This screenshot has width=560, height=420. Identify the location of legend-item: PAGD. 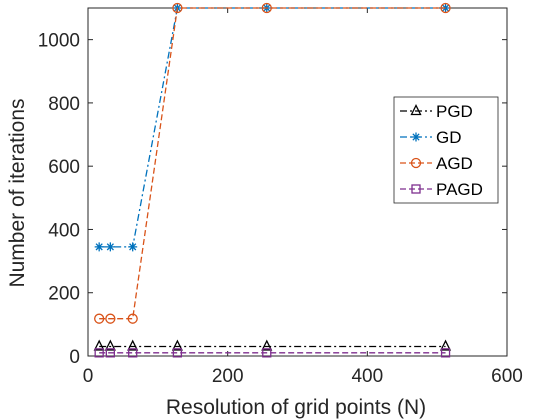
(441, 189).